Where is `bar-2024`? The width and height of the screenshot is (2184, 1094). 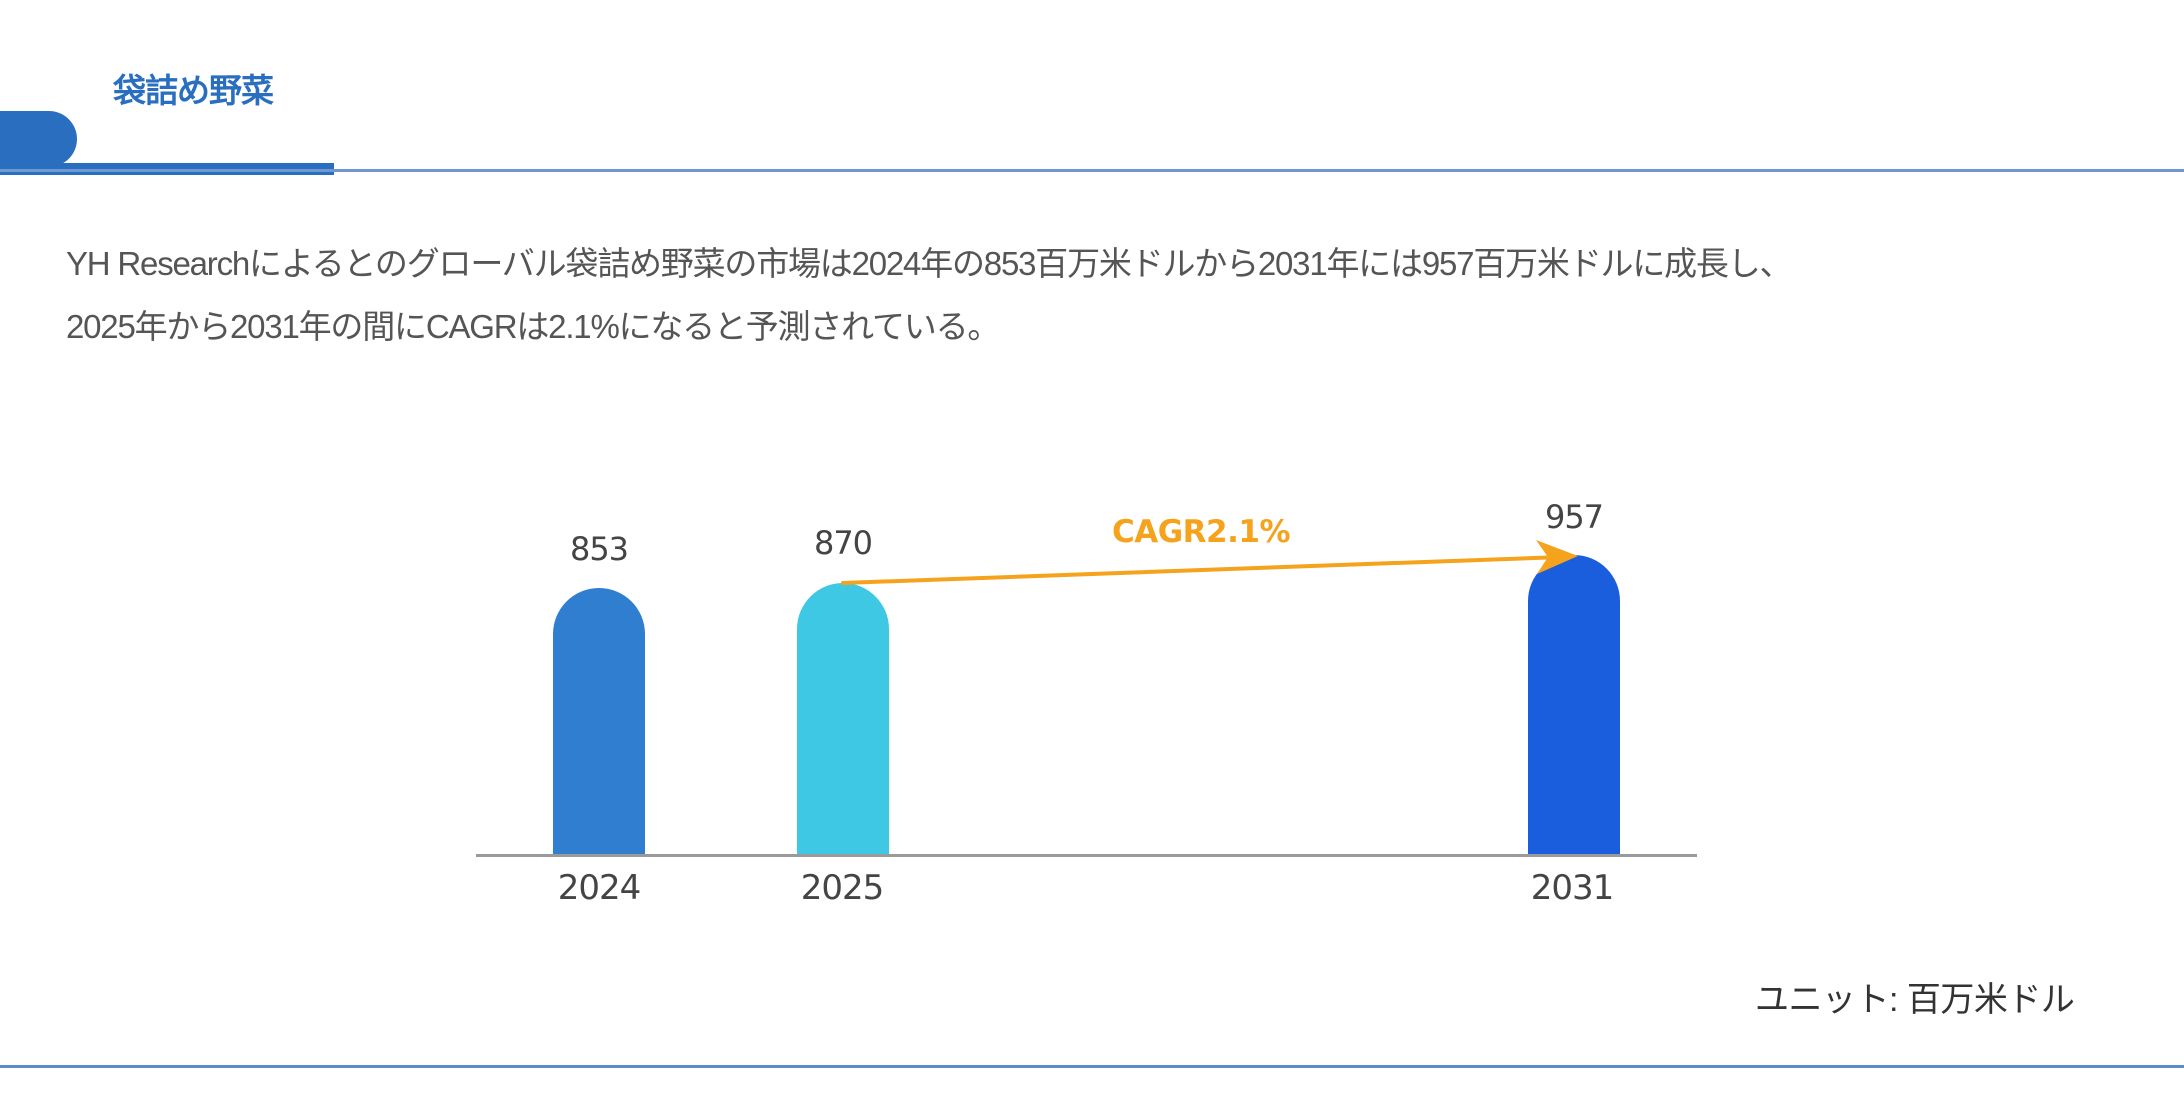 bar-2024 is located at coordinates (599, 722).